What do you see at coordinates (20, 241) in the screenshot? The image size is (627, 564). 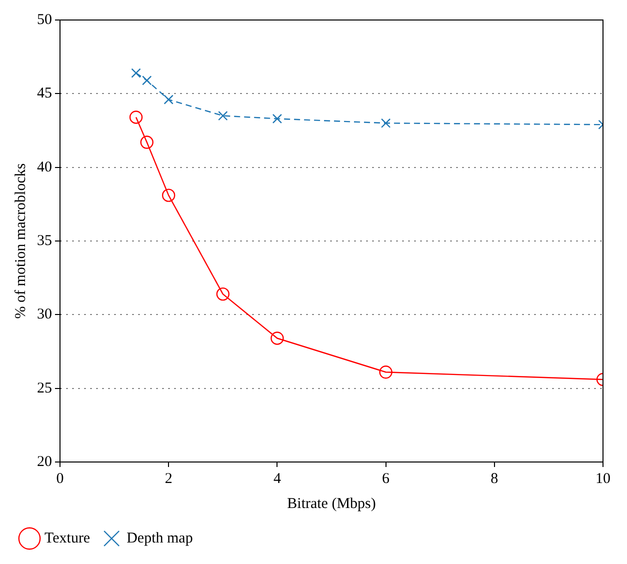 I see `y-axis-title: % of motion macroblocks` at bounding box center [20, 241].